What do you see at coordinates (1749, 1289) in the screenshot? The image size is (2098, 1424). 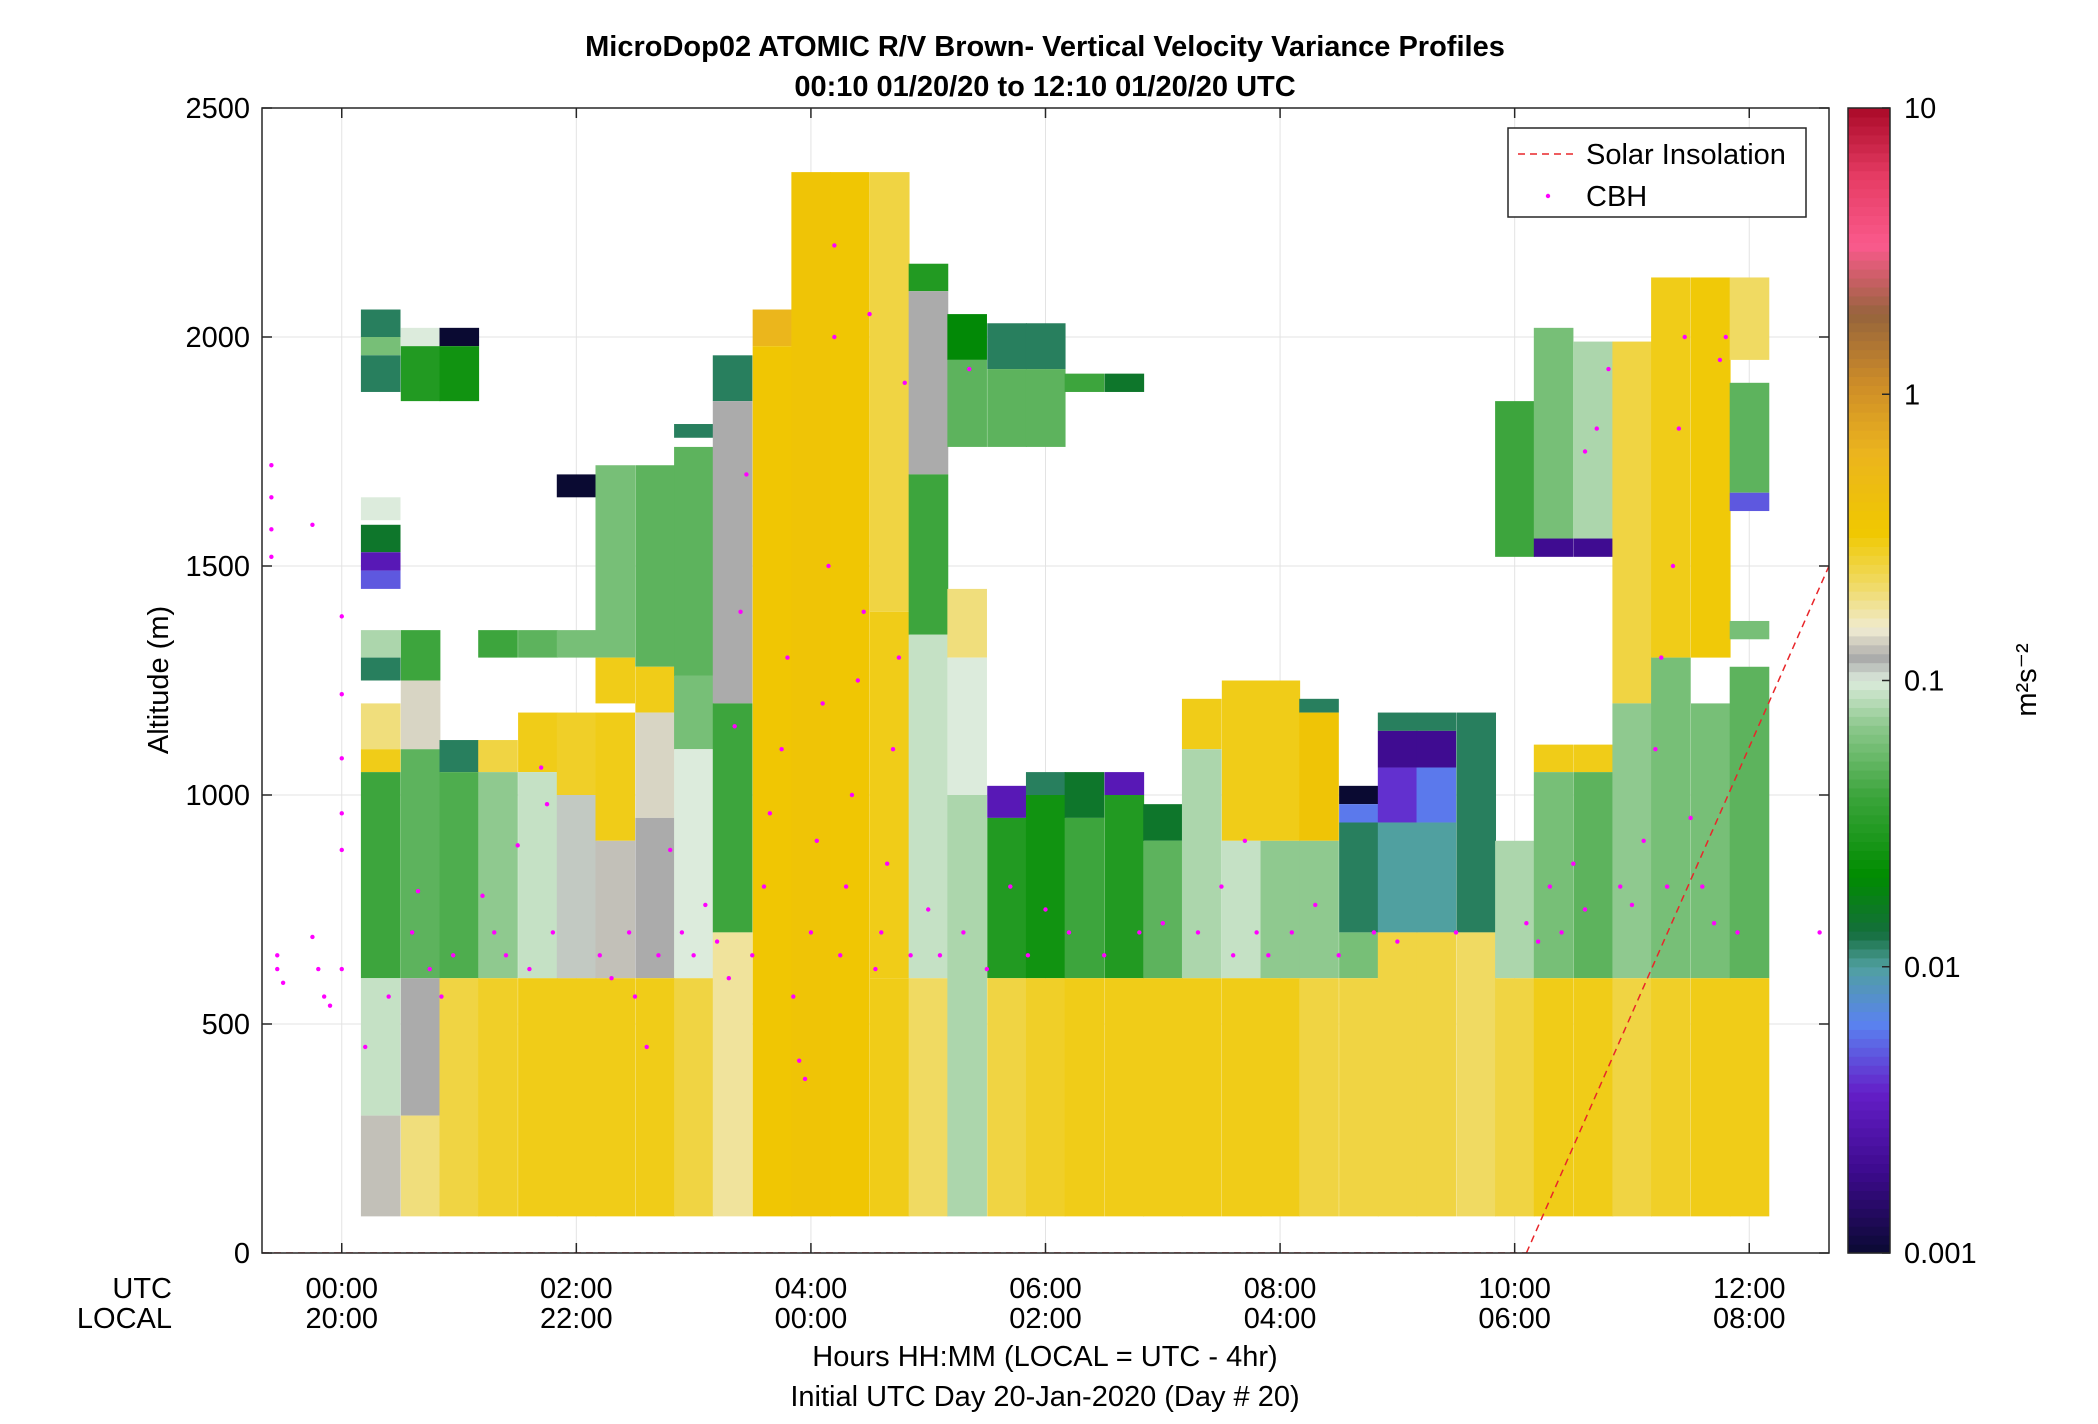 I see `x-tick-label-utc: 12:00` at bounding box center [1749, 1289].